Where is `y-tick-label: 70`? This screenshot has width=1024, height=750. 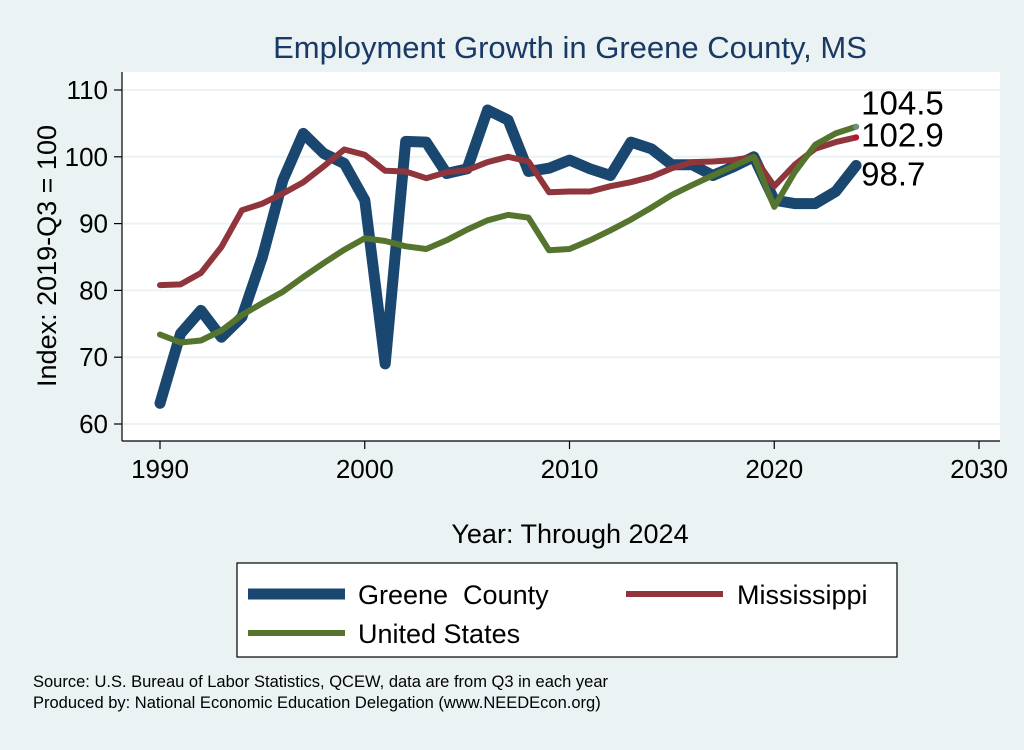 y-tick-label: 70 is located at coordinates (93, 357).